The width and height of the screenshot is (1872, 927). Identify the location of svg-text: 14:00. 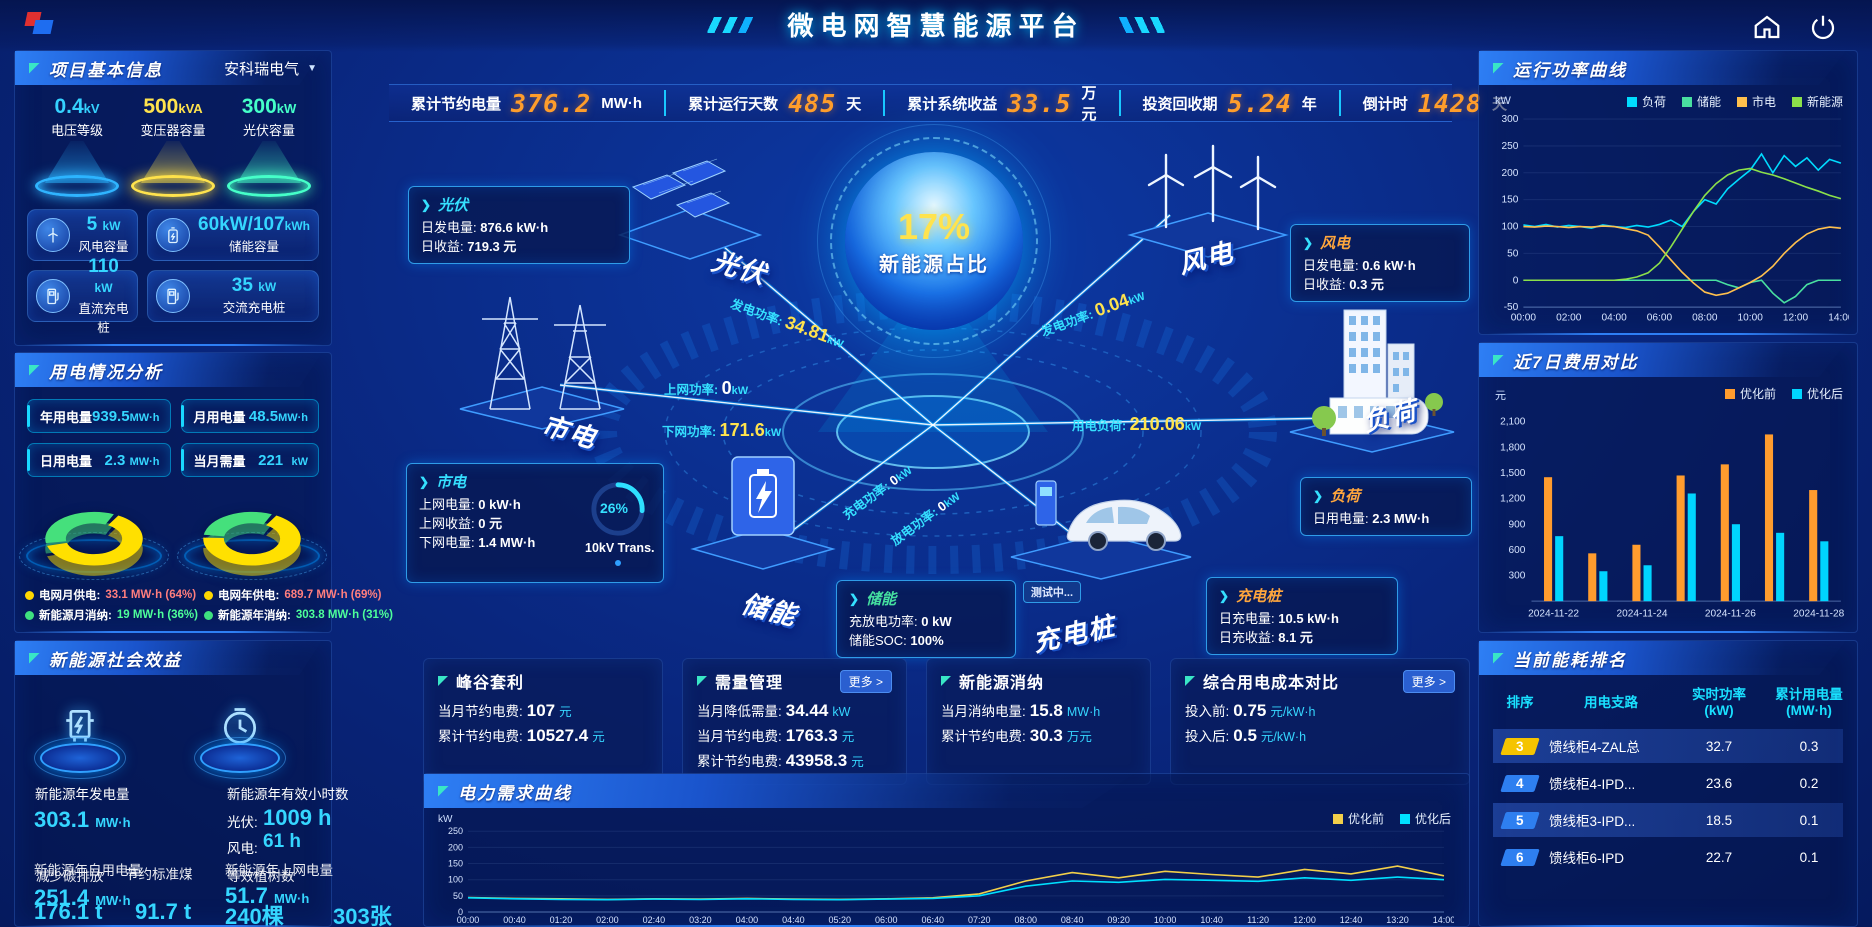
(1443, 920).